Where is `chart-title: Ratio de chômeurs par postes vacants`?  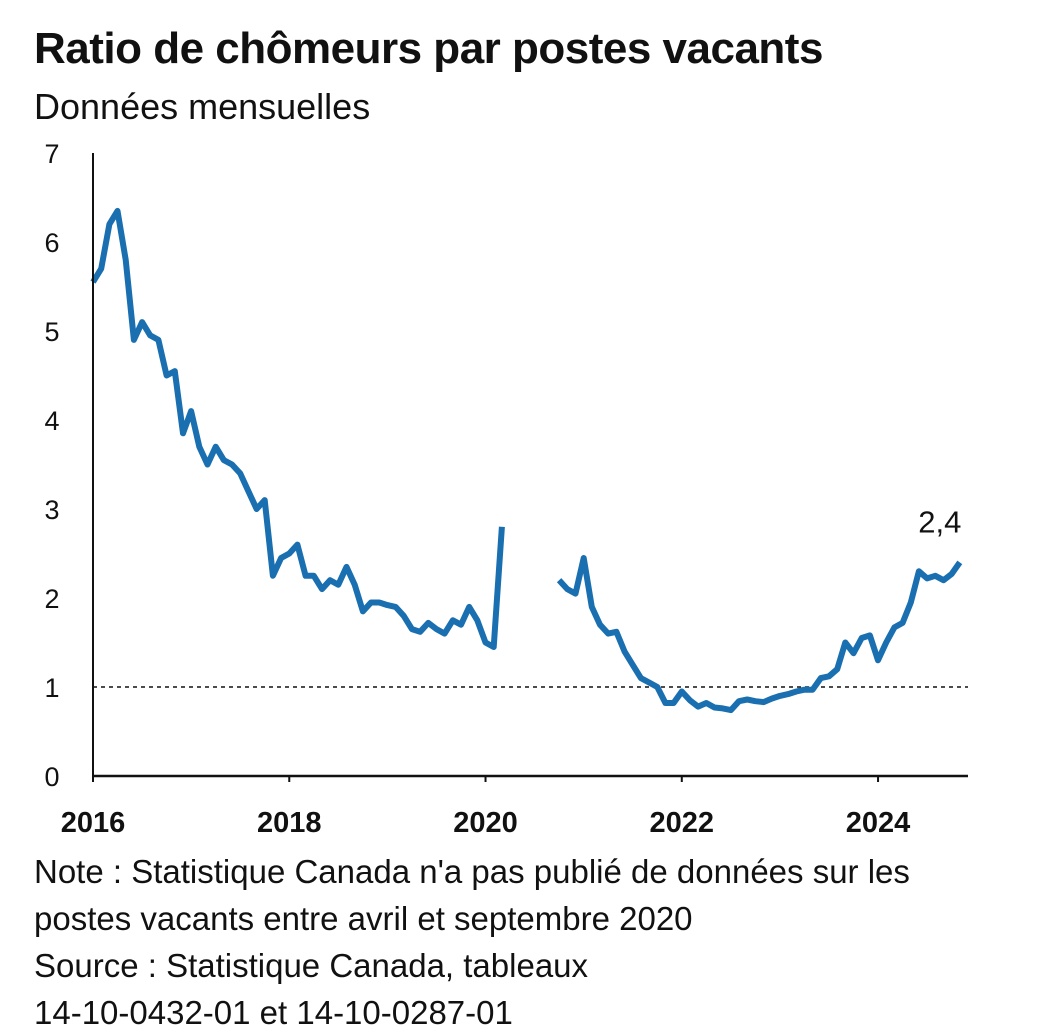 chart-title: Ratio de chômeurs par postes vacants is located at coordinates (428, 48).